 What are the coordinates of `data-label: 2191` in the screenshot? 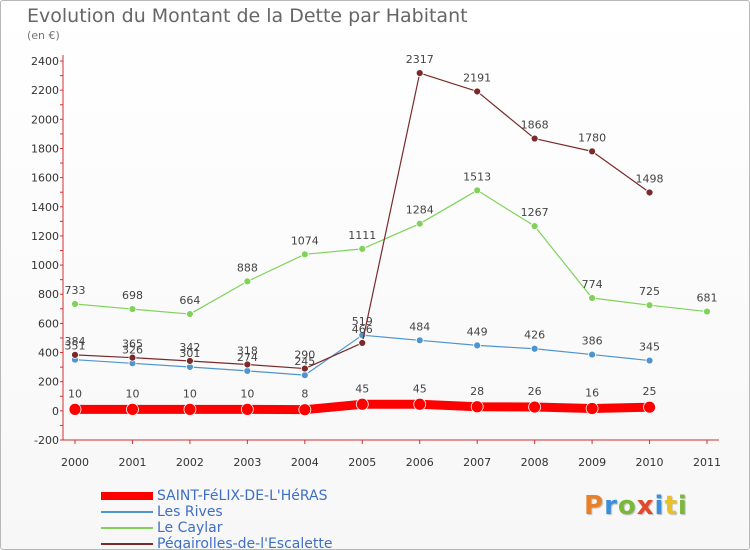 It's located at (477, 77).